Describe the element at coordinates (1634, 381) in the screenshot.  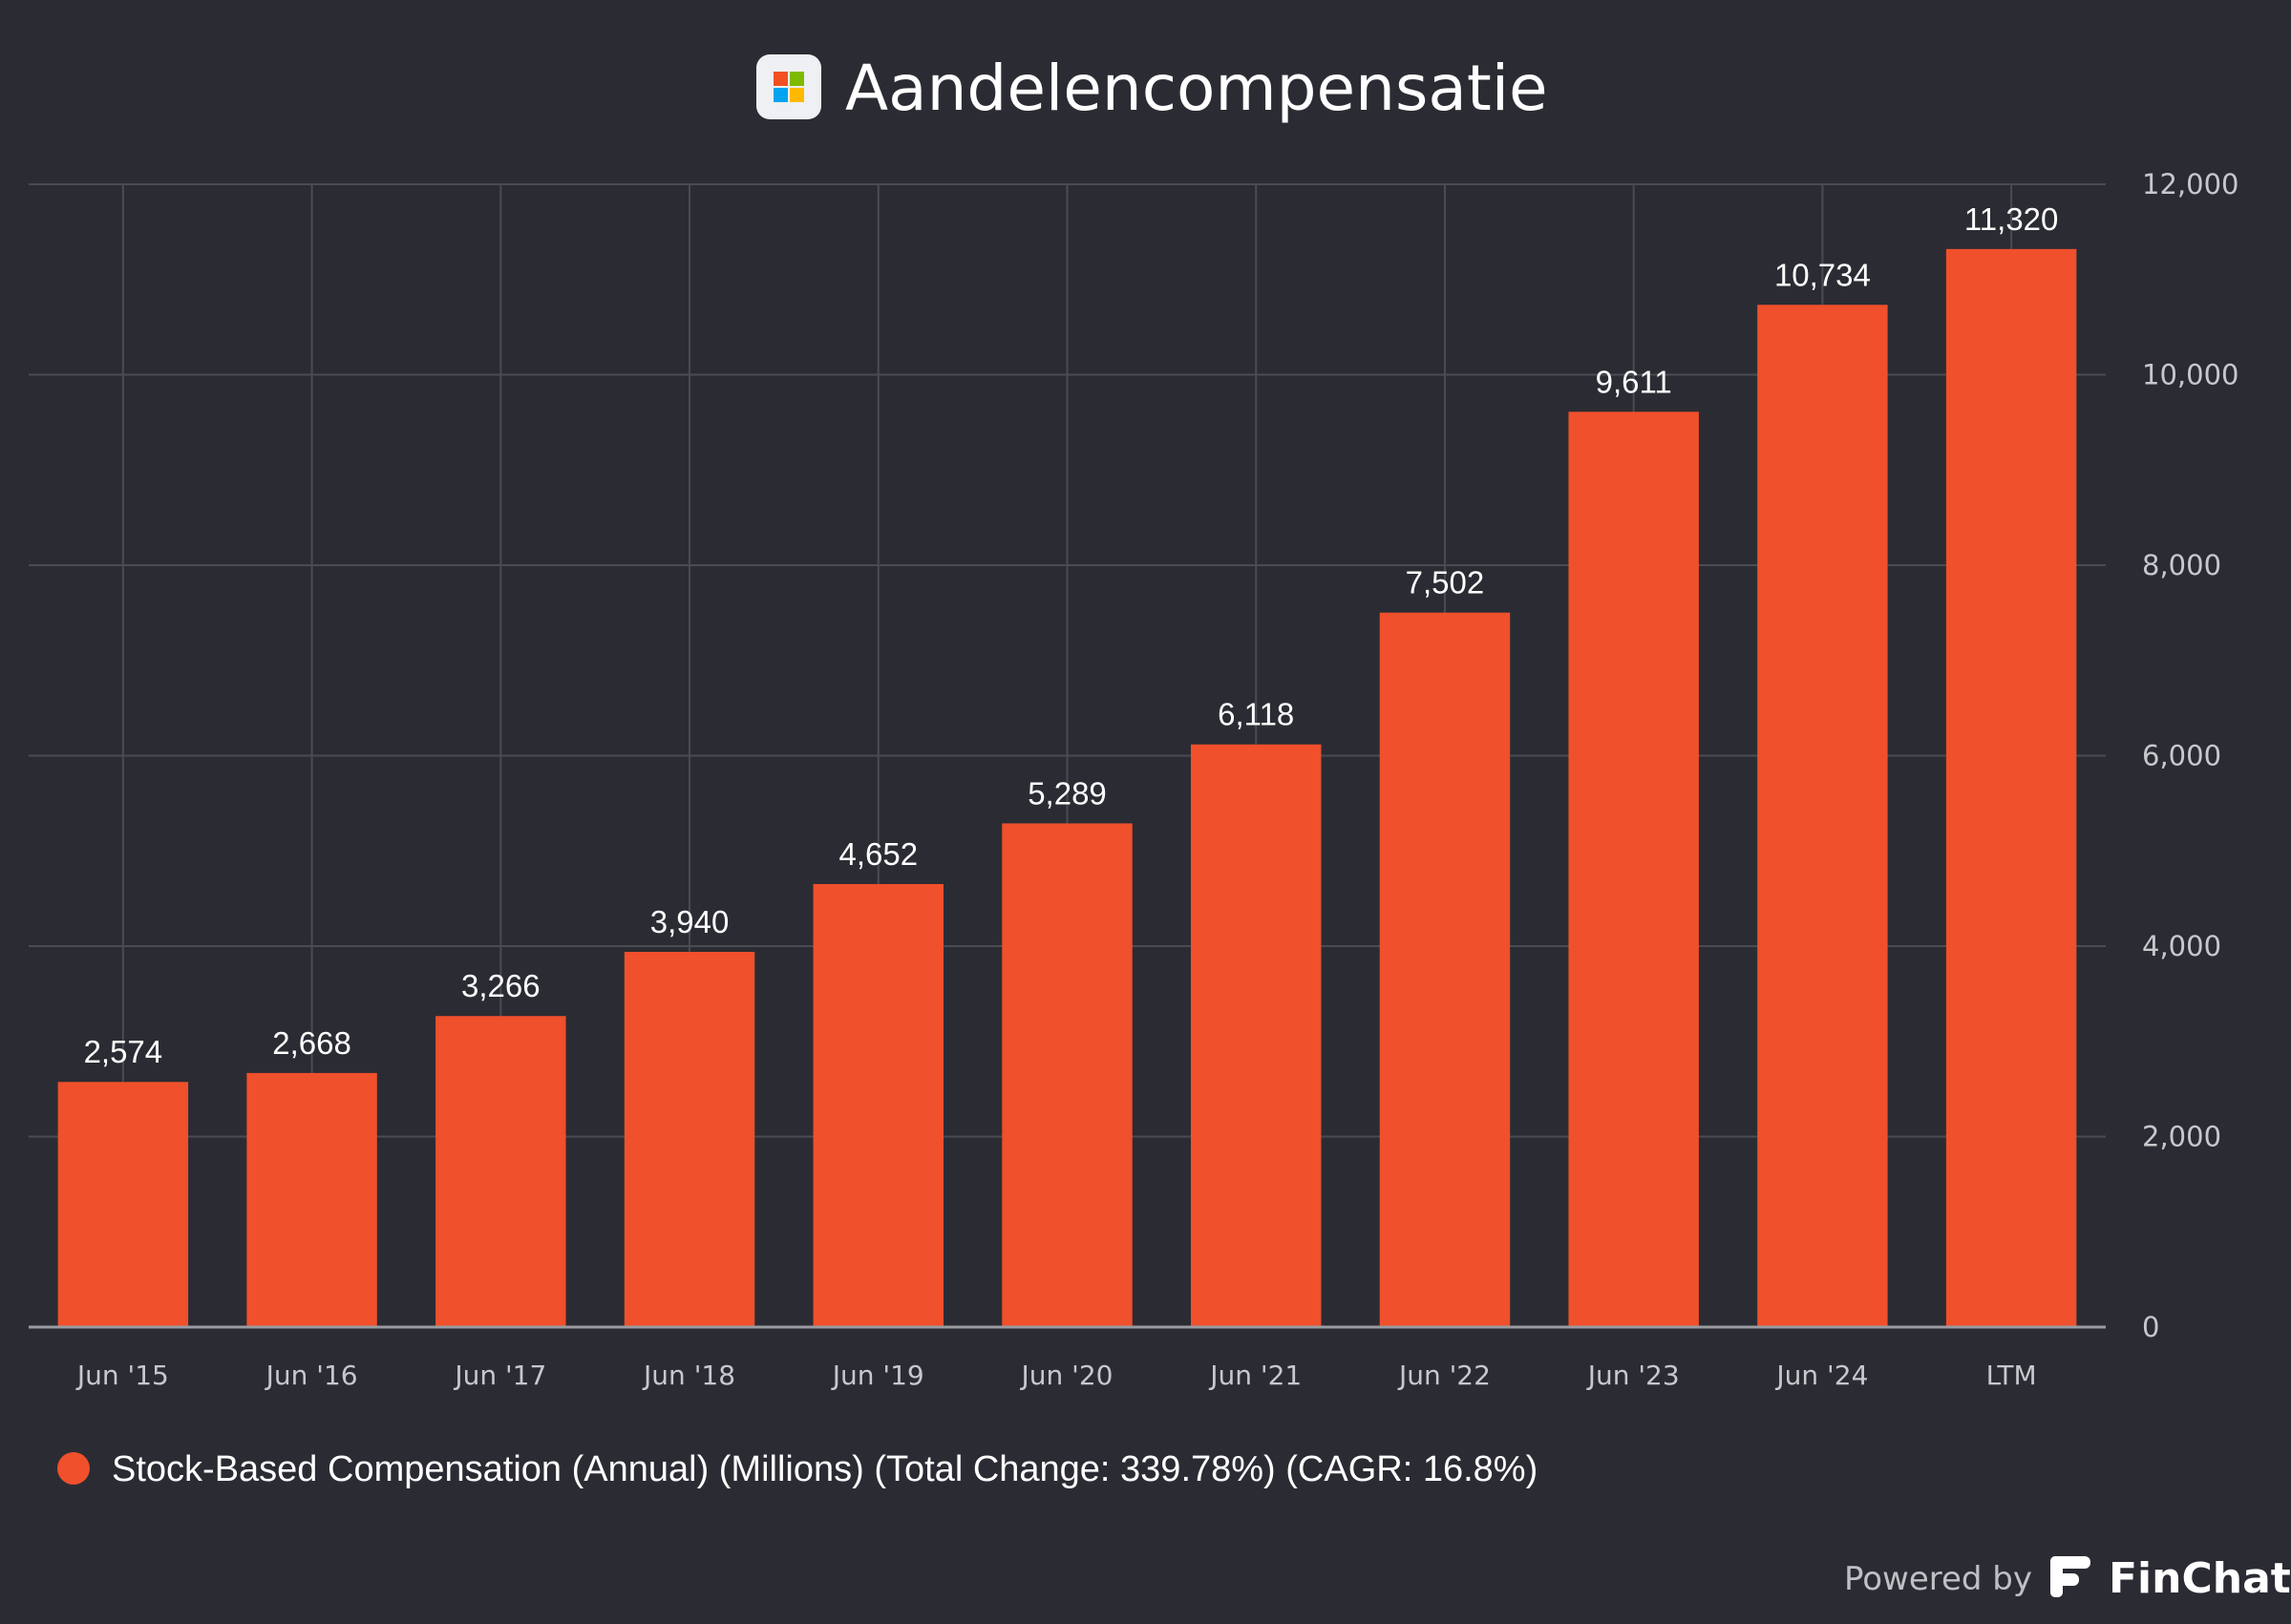
I see `data-label: 9,611` at that location.